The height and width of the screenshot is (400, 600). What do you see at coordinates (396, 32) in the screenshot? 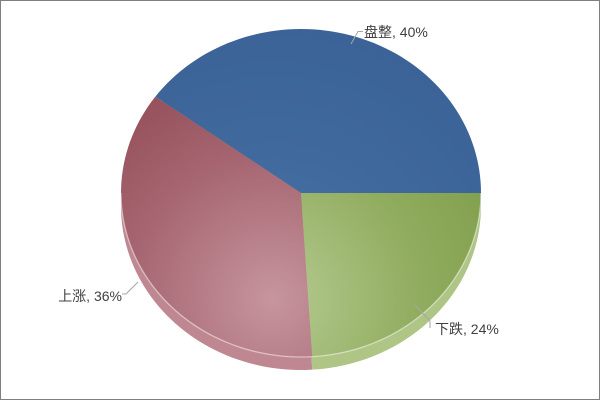
I see `data-label-pangzheng: 盘整, 40%` at bounding box center [396, 32].